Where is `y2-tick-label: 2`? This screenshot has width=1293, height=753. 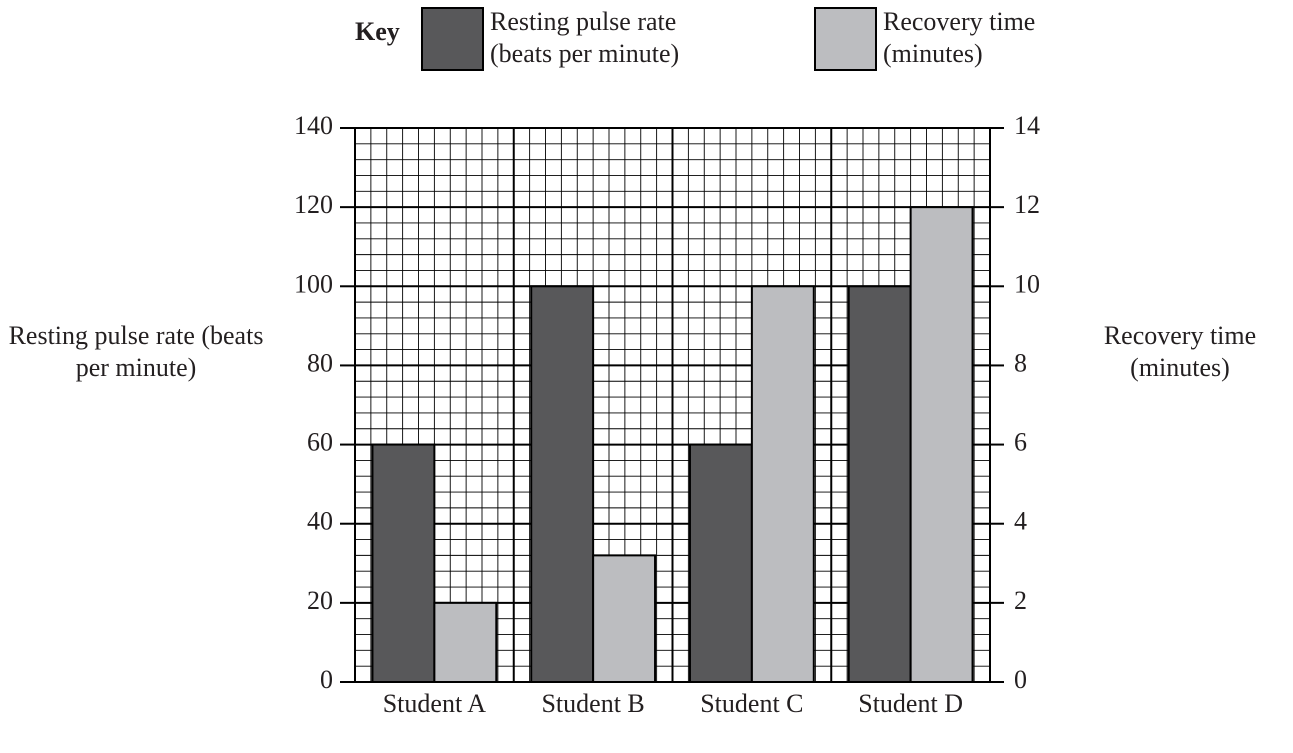
y2-tick-label: 2 is located at coordinates (1020, 600).